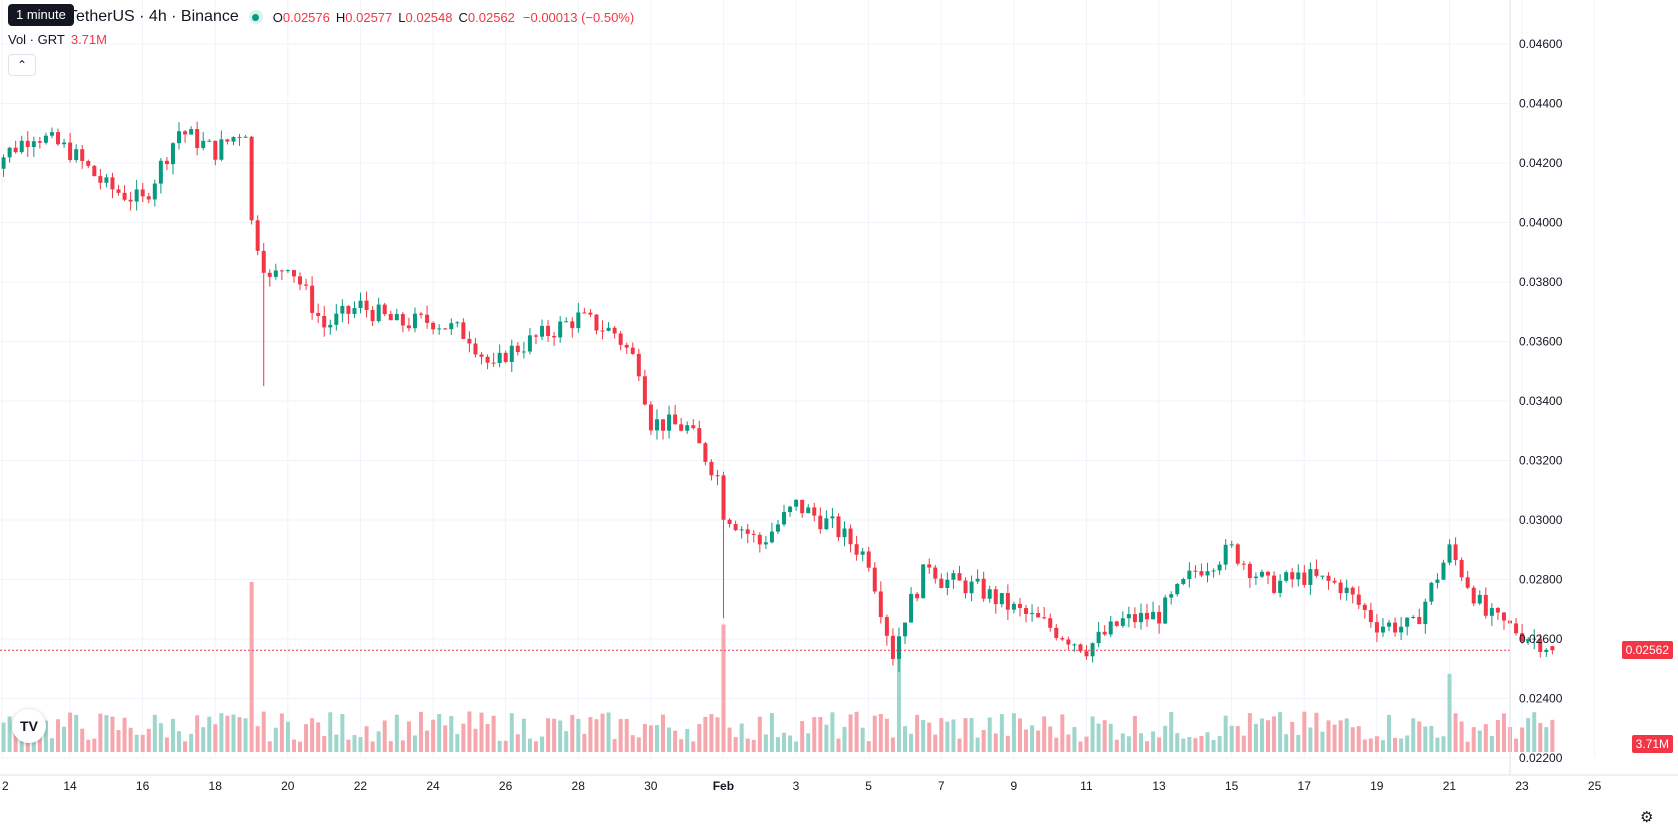 This screenshot has width=1678, height=835. Describe the element at coordinates (425, 17) in the screenshot. I see `ohlc-low: L0.02548` at that location.